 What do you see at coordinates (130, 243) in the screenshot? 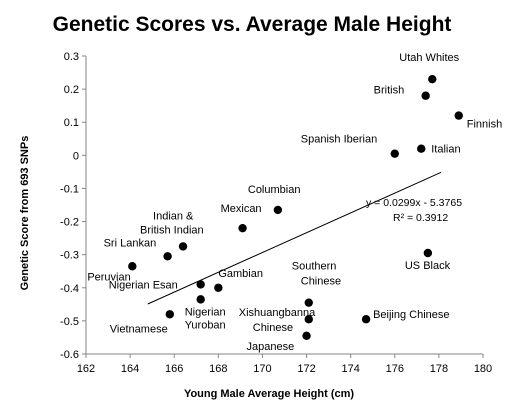
I see `label-sri-lankan: Sri Lankan` at bounding box center [130, 243].